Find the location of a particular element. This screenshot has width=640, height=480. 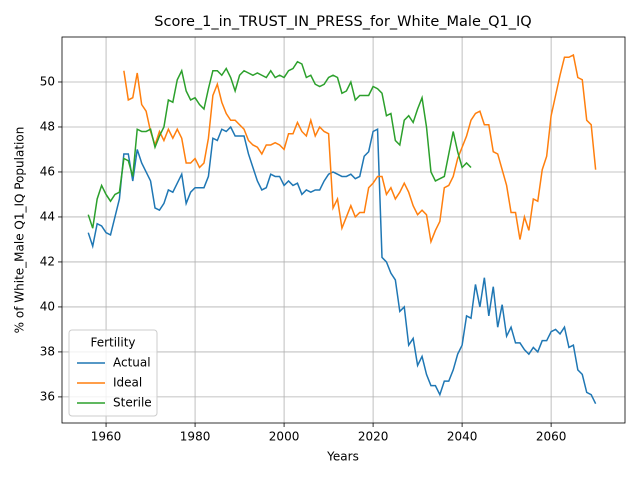

legend-box is located at coordinates (113, 373).